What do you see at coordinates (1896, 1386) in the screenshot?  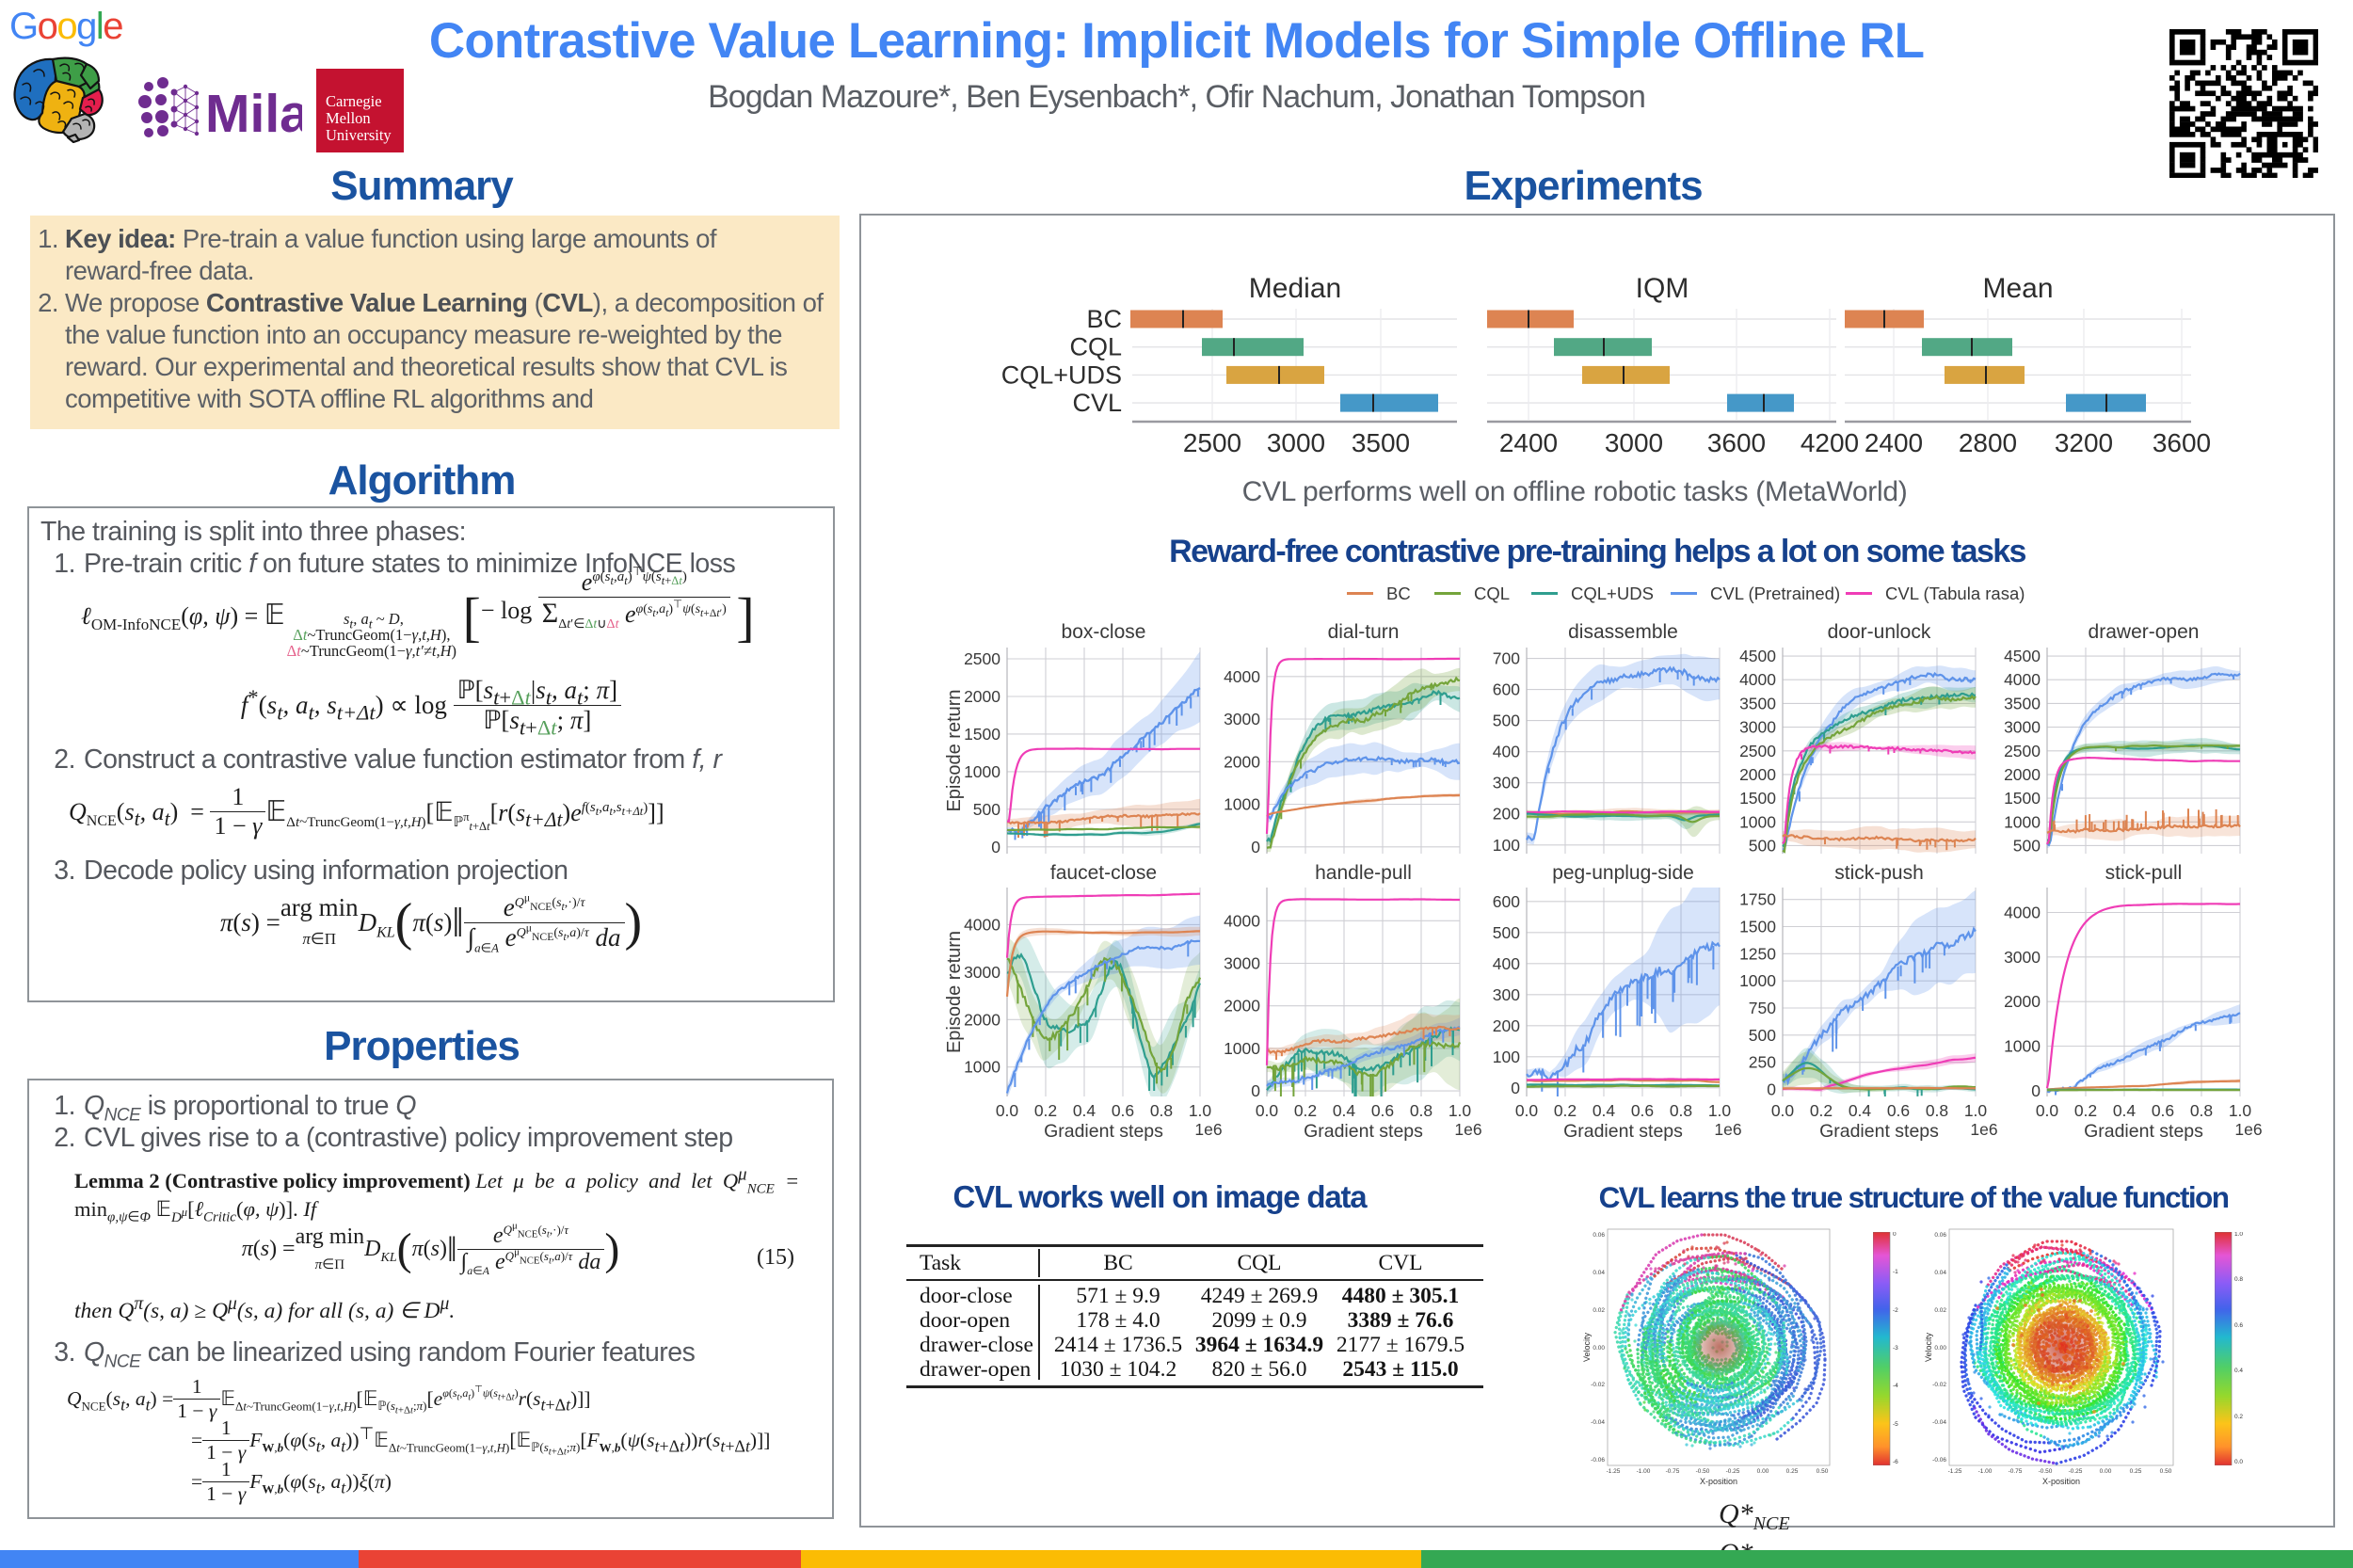 I see `svg-text: -4` at bounding box center [1896, 1386].